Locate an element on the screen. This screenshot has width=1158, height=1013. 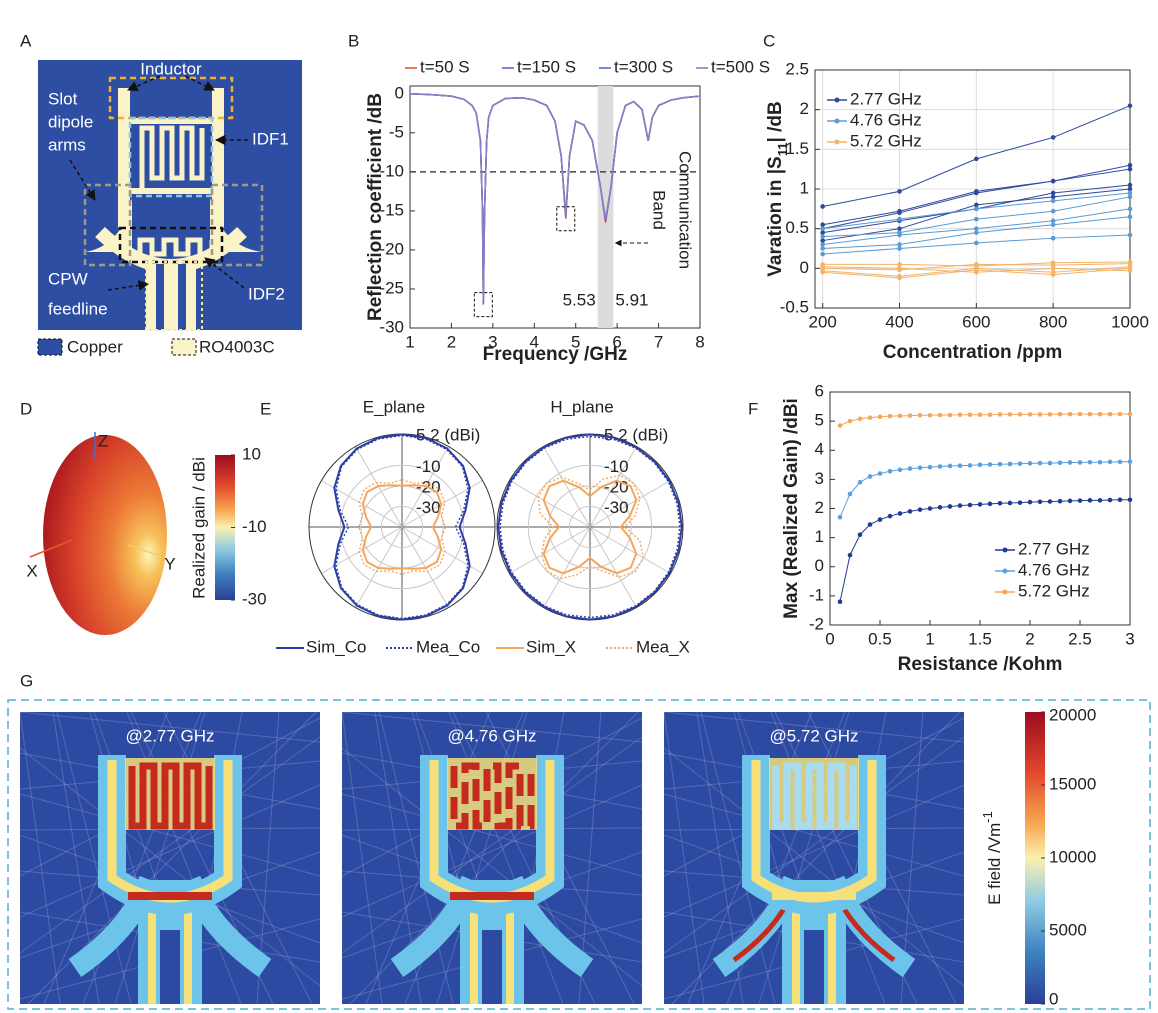
legend-label: 4.76 GHz is located at coordinates (886, 119).